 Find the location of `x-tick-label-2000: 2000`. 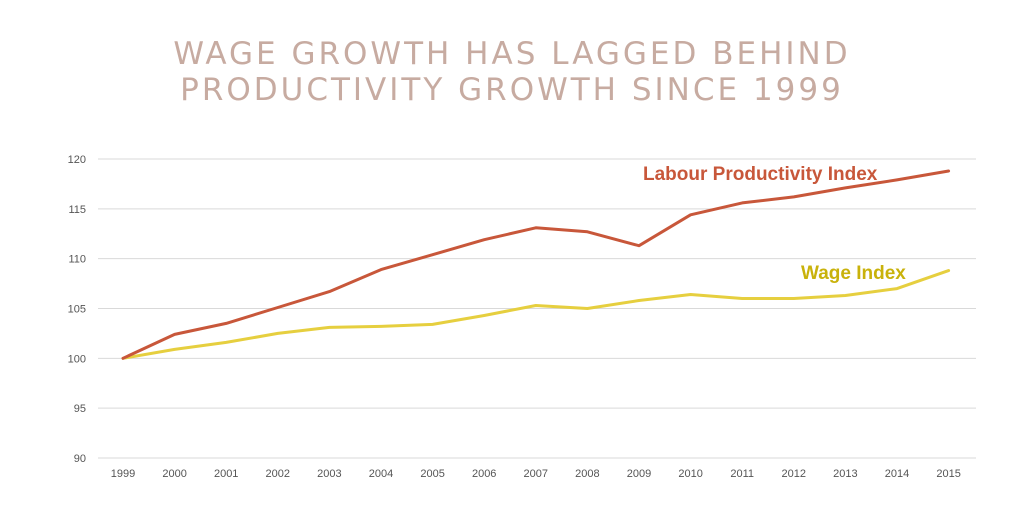

x-tick-label-2000: 2000 is located at coordinates (174, 474).